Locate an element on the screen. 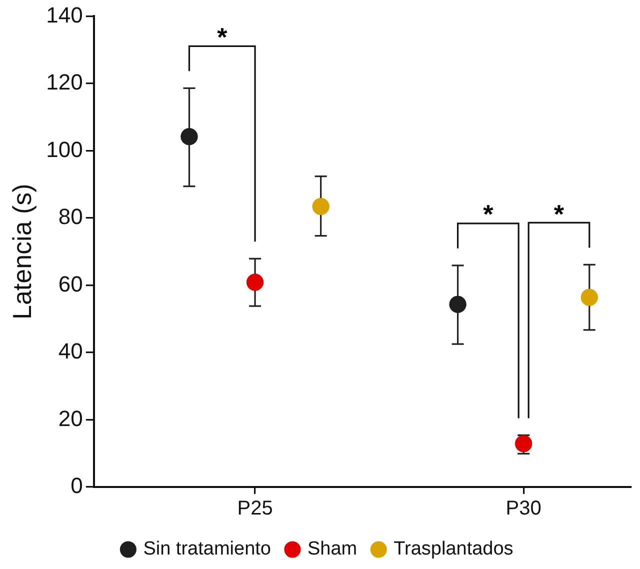 The width and height of the screenshot is (640, 569). y-axis-title: Latencia (s) is located at coordinates (21, 252).